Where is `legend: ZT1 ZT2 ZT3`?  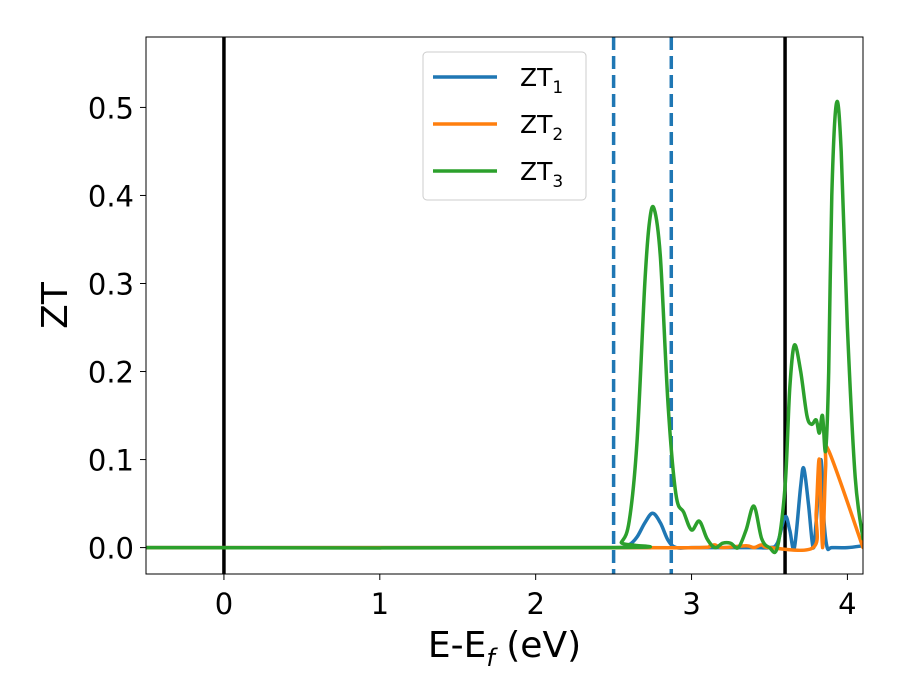
legend: ZT1 ZT2 ZT3 is located at coordinates (504, 126).